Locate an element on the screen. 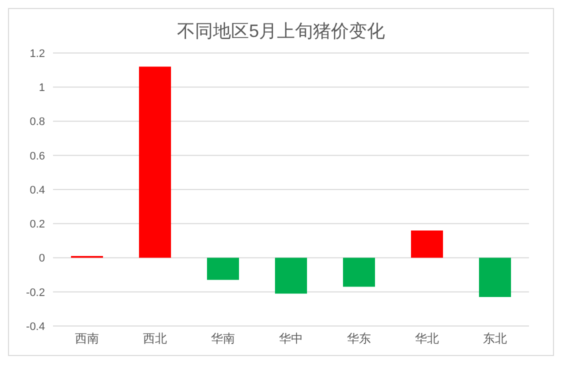  y-tick-label: 0.4 is located at coordinates (37, 190).